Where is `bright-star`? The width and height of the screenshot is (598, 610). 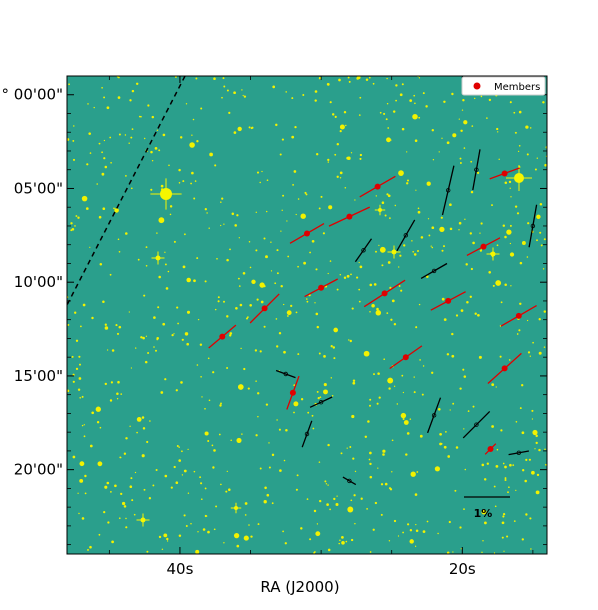
bright-star is located at coordinates (236, 508).